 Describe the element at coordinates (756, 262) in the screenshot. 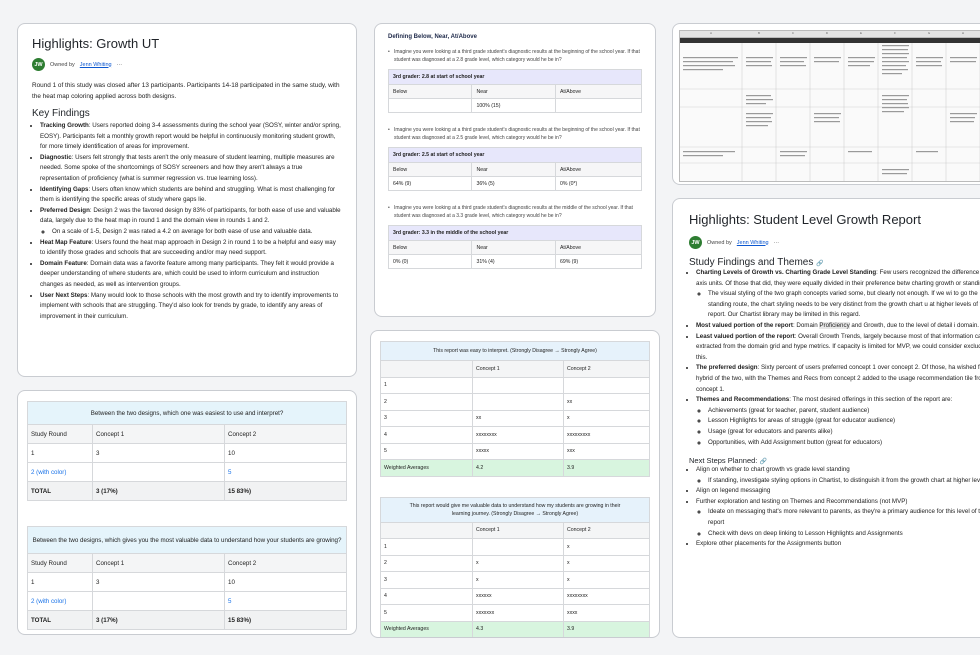

I see `themes-heading: Study Findings and Themes 🔗` at that location.